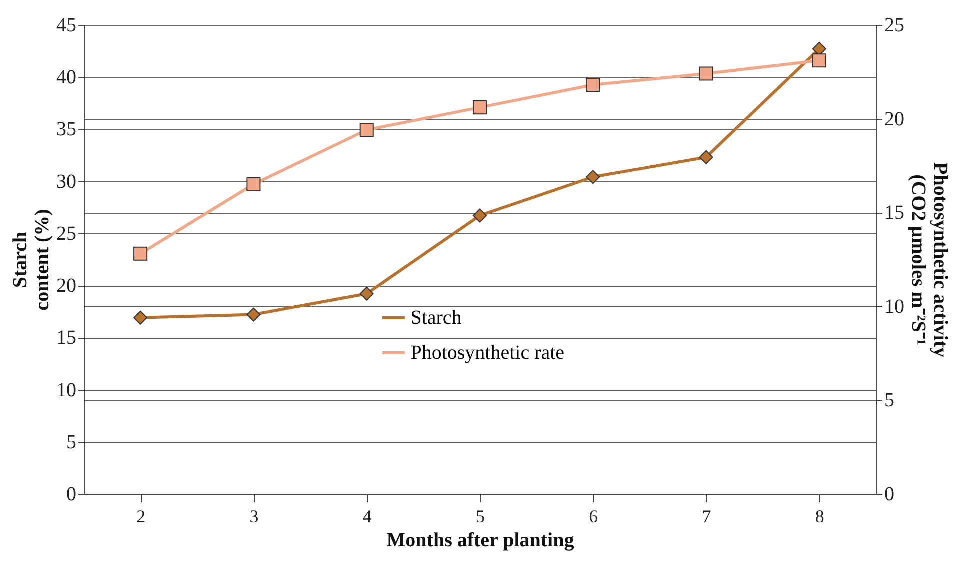  I want to click on y2-tick-label: 25, so click(894, 25).